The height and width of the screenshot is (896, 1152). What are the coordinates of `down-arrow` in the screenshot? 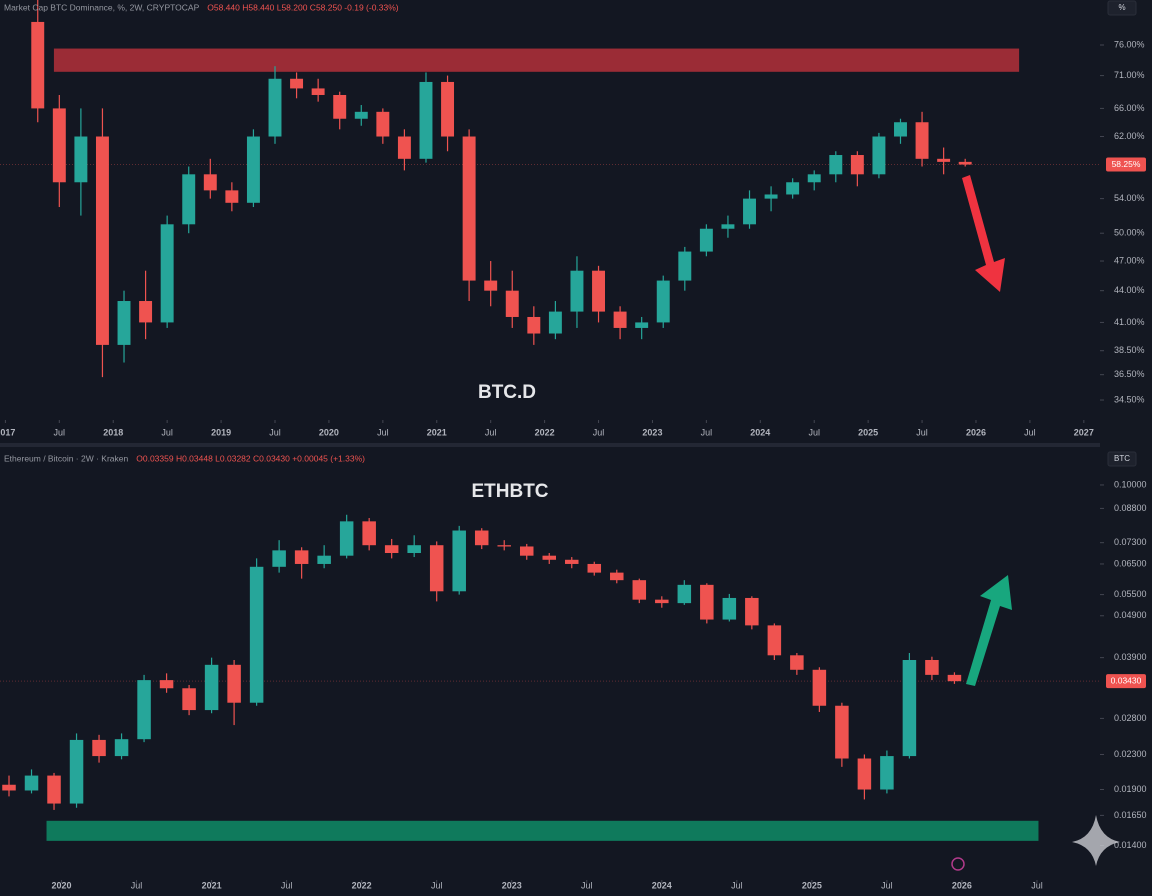 It's located at (983, 233).